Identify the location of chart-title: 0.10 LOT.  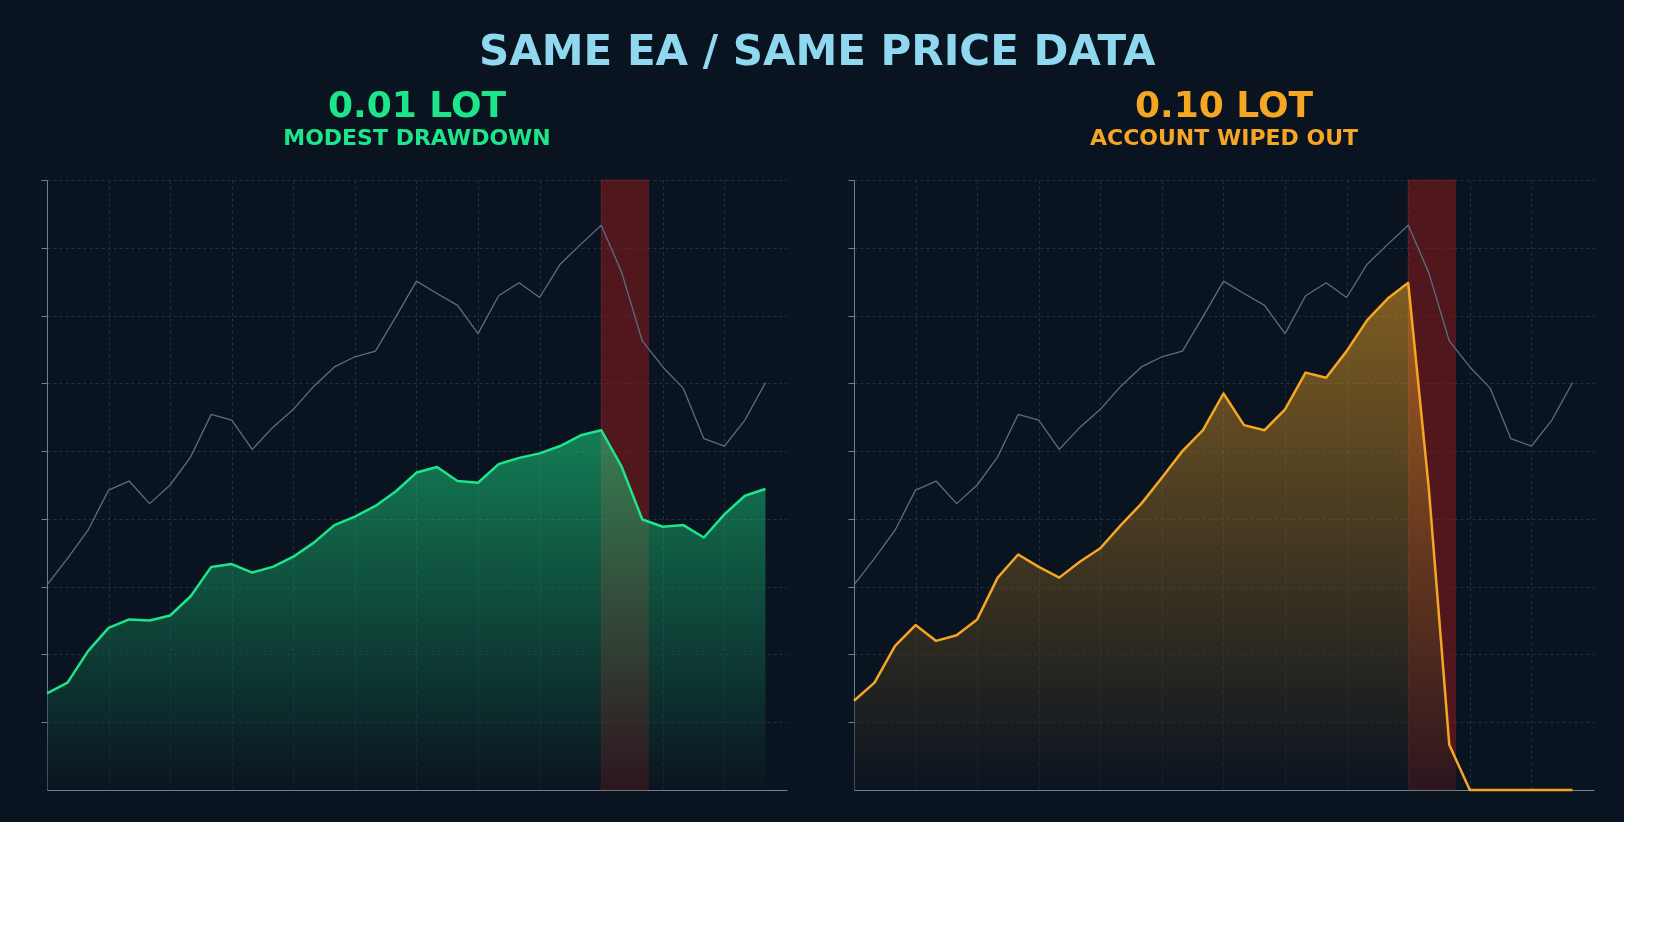
(1224, 104).